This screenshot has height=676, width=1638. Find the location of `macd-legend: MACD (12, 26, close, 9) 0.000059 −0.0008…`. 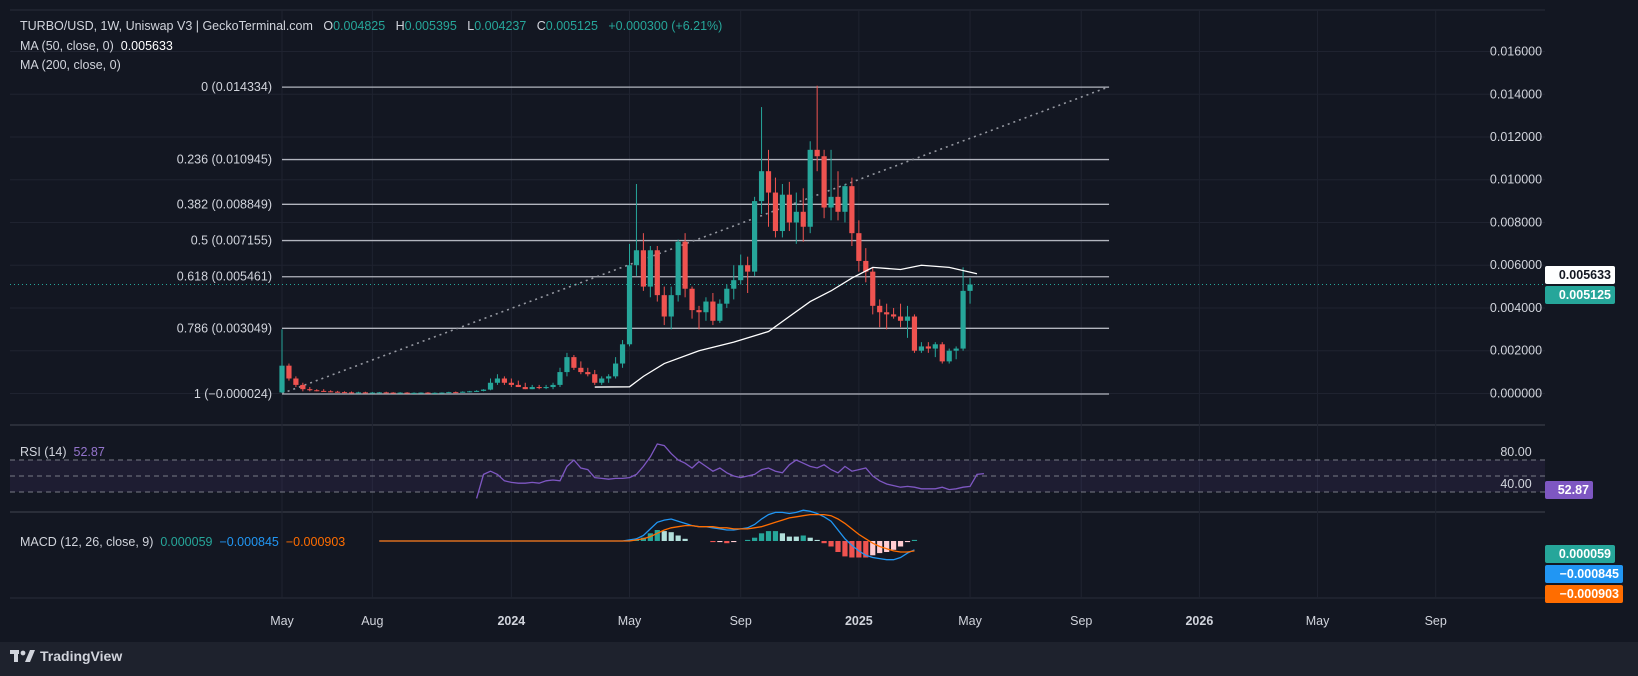

macd-legend: MACD (12, 26, close, 9) 0.000059 −0.0008… is located at coordinates (182, 542).